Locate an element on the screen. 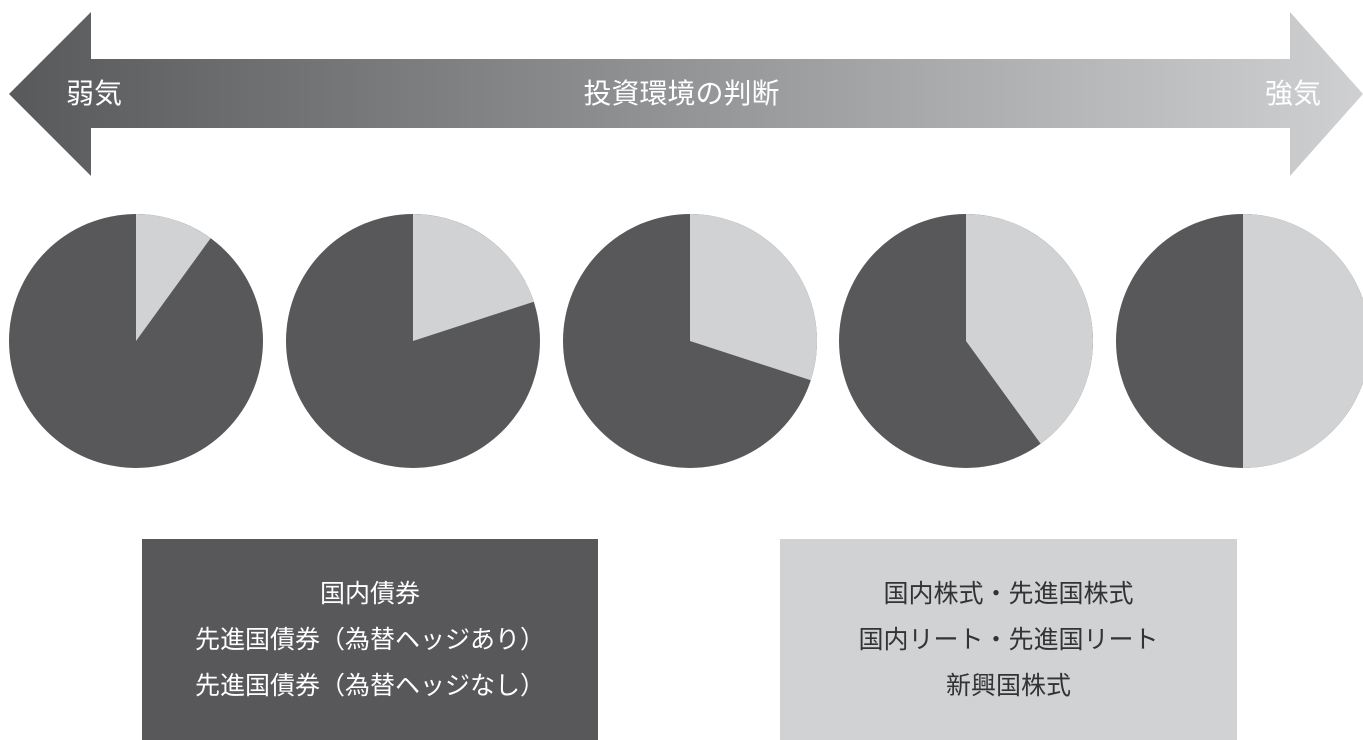  equity-asset-line: 国内リート・先進国リート is located at coordinates (1008, 639).